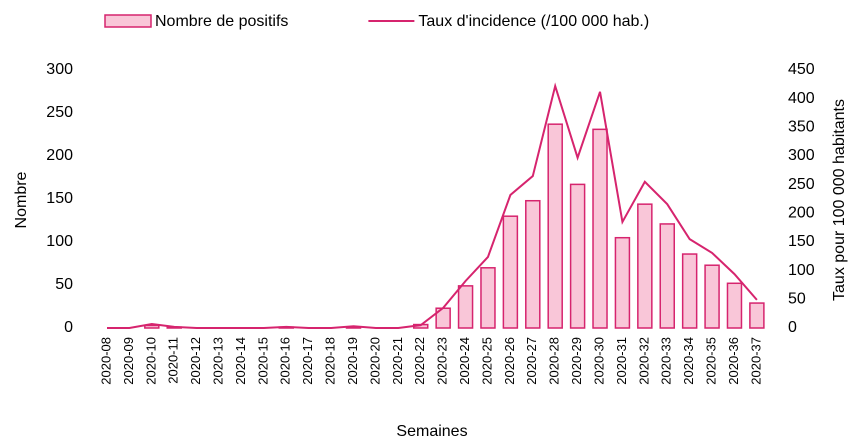 Image resolution: width=857 pixels, height=442 pixels. What do you see at coordinates (801, 127) in the screenshot?
I see `y2-tick-label: 350` at bounding box center [801, 127].